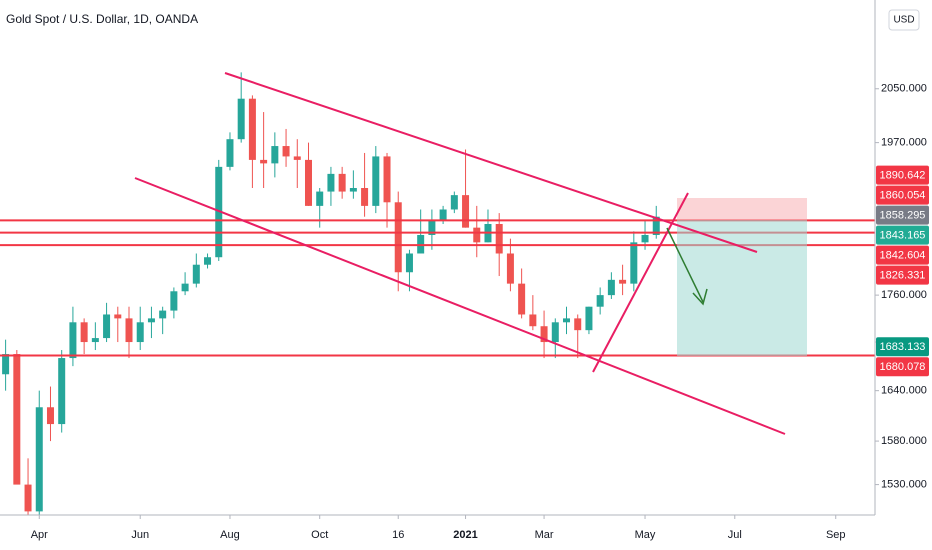  I want to click on price-label: 1843.165, so click(903, 236).